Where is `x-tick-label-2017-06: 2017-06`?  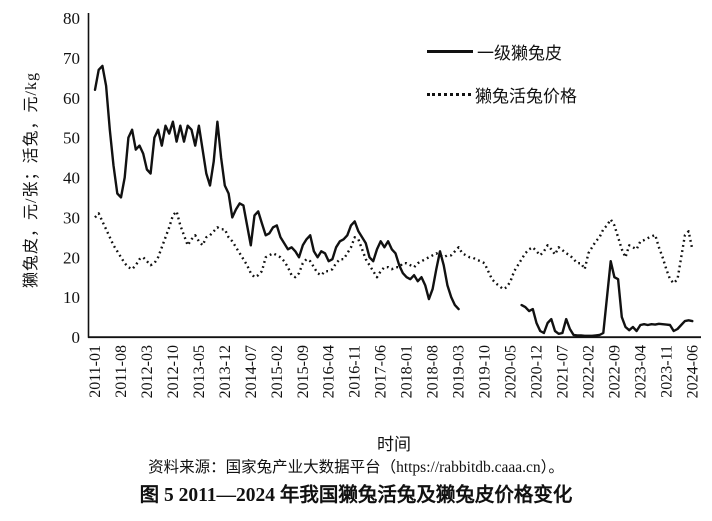 x-tick-label-2017-06: 2017-06 is located at coordinates (381, 371).